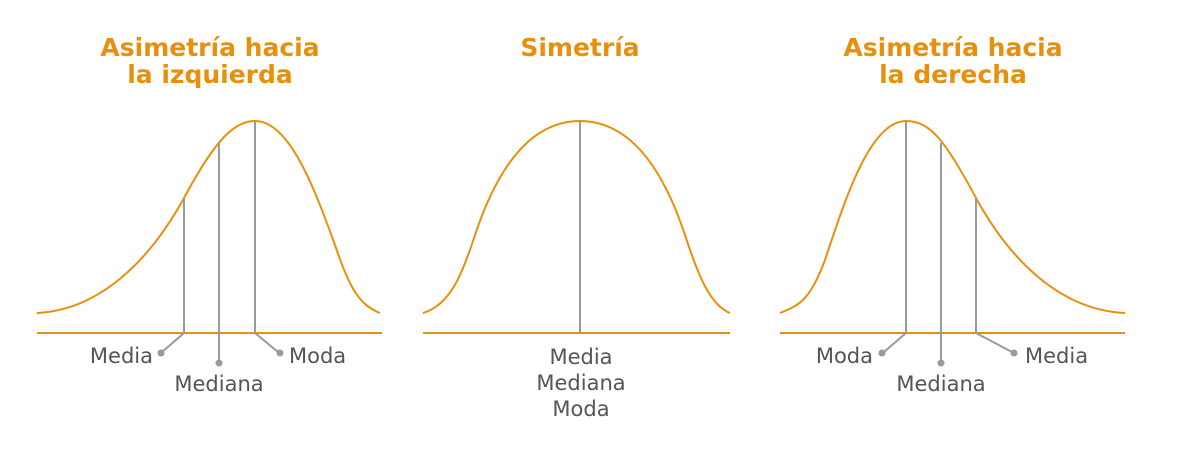 This screenshot has width=1184, height=454. What do you see at coordinates (266, 342) in the screenshot?
I see `left-moda-leader` at bounding box center [266, 342].